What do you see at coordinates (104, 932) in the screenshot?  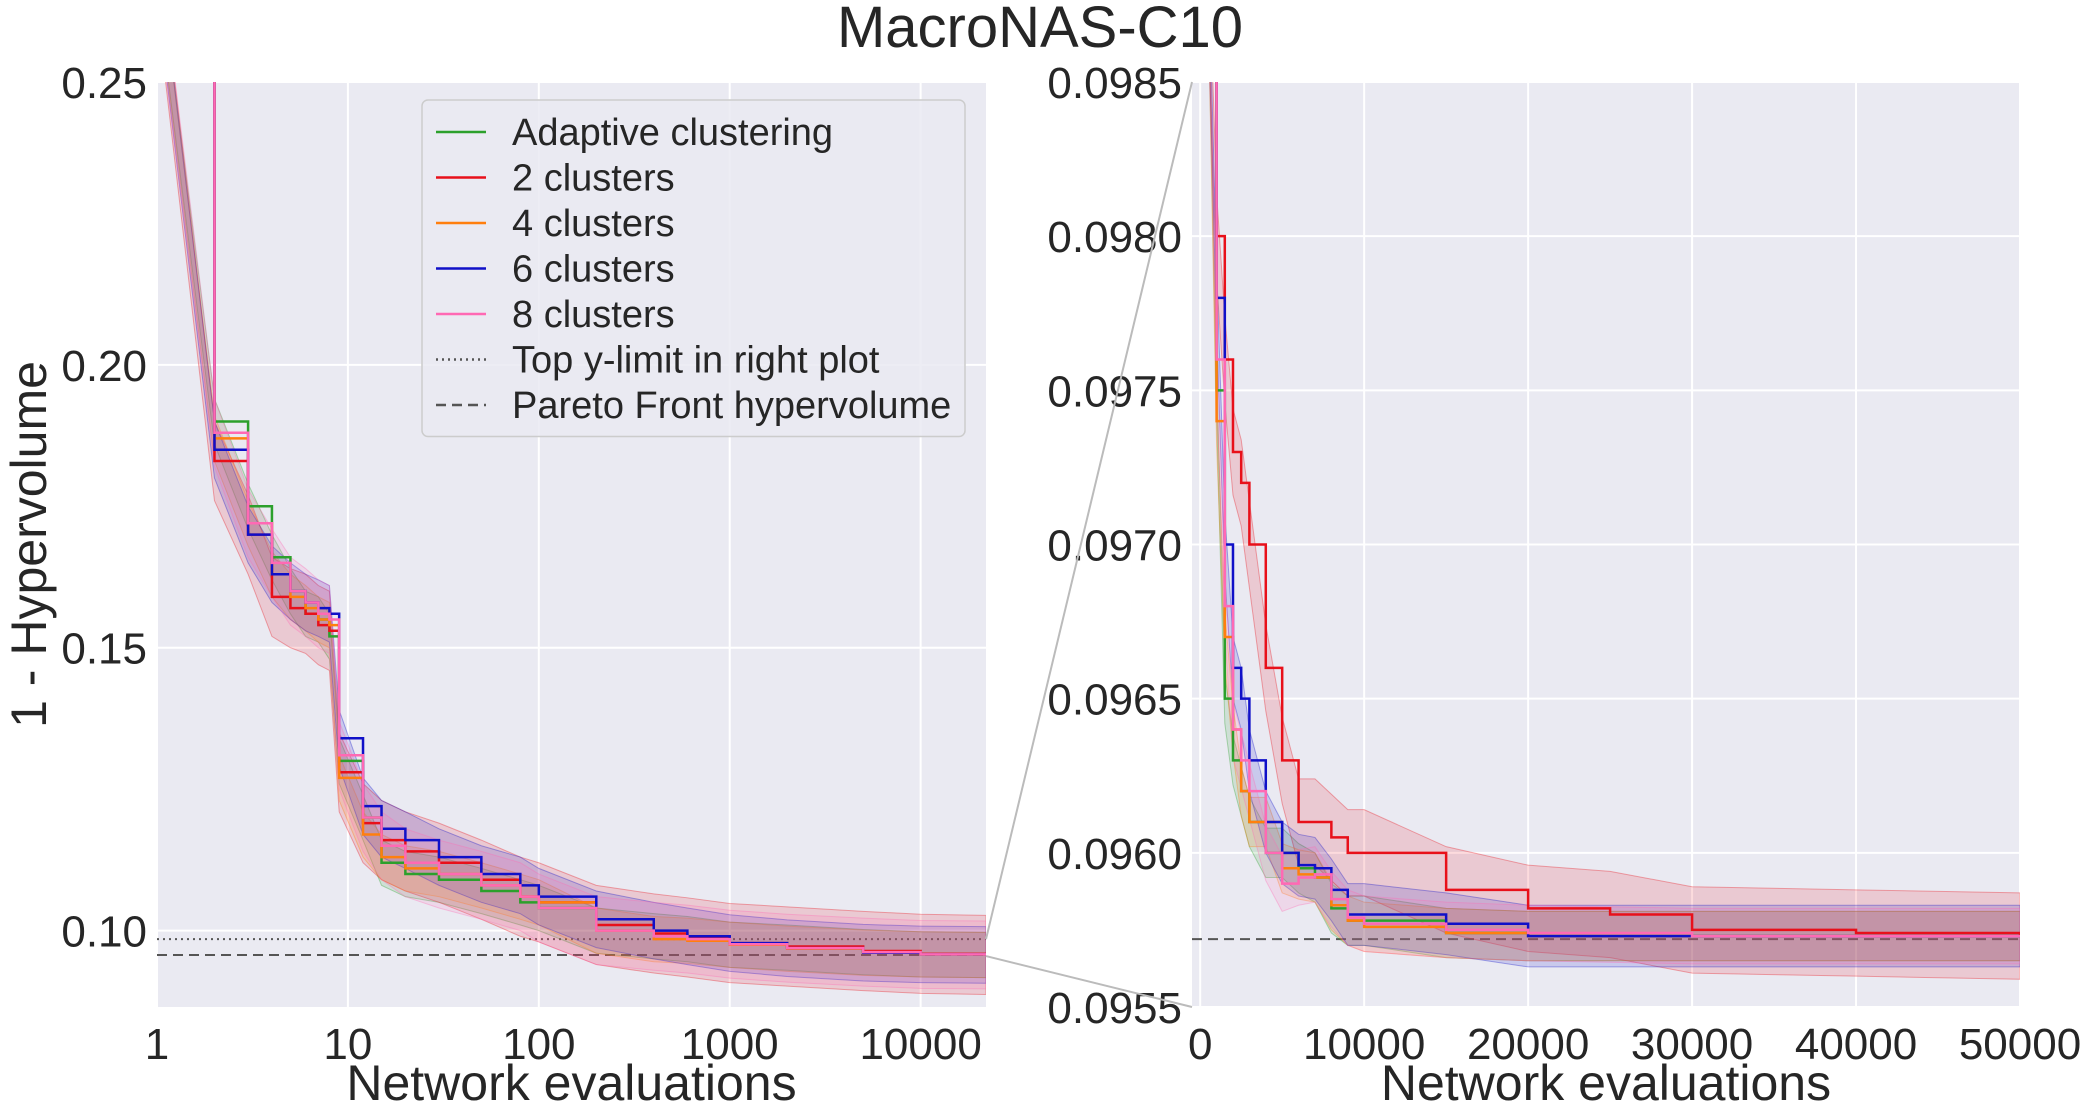 I see `left-y-tick-label: 0.10` at bounding box center [104, 932].